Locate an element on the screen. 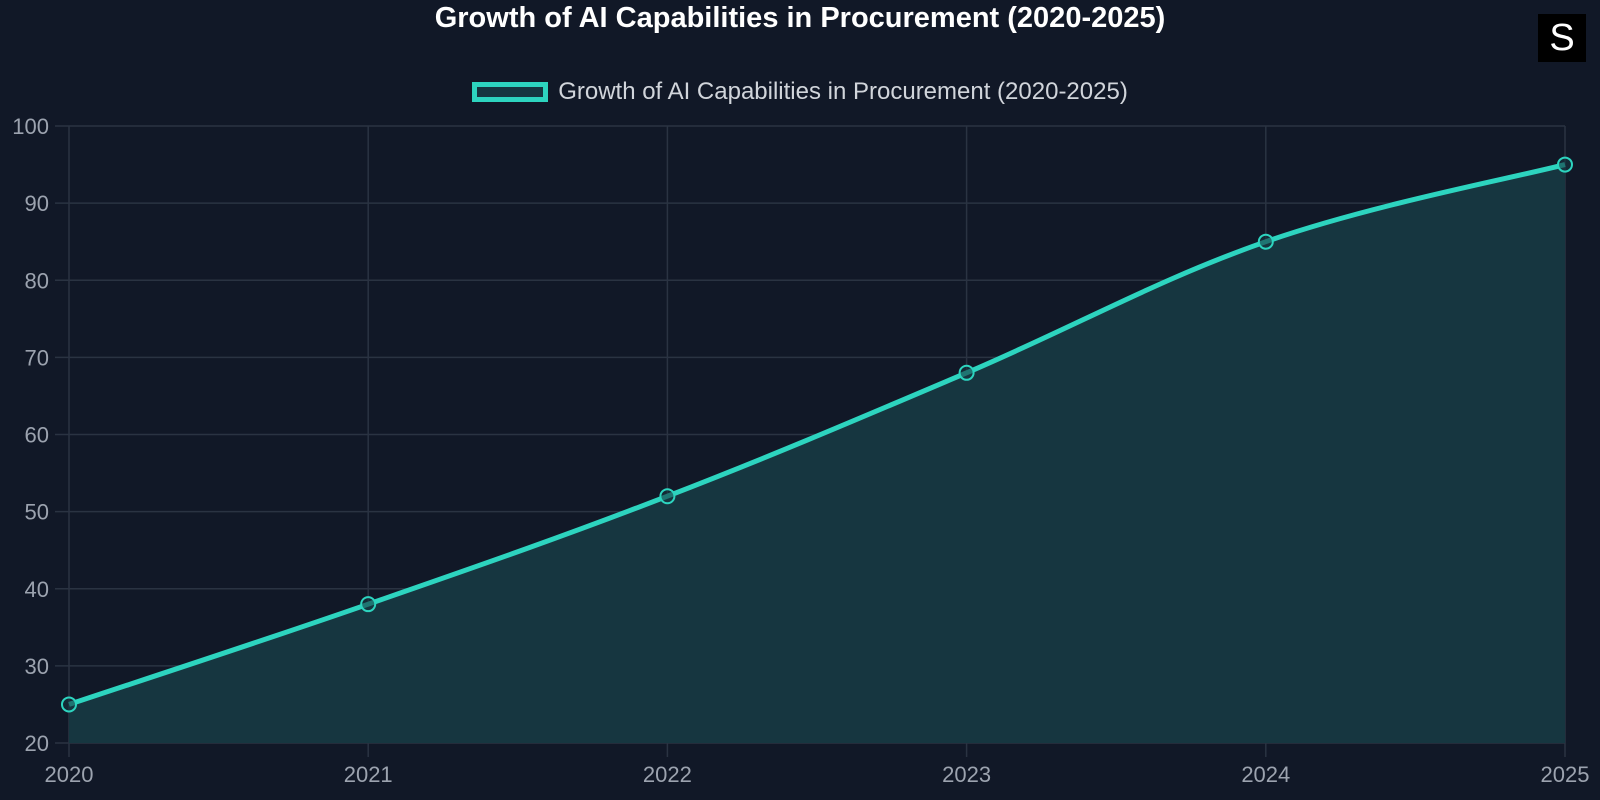  y-tick-label: 60 is located at coordinates (37, 435).